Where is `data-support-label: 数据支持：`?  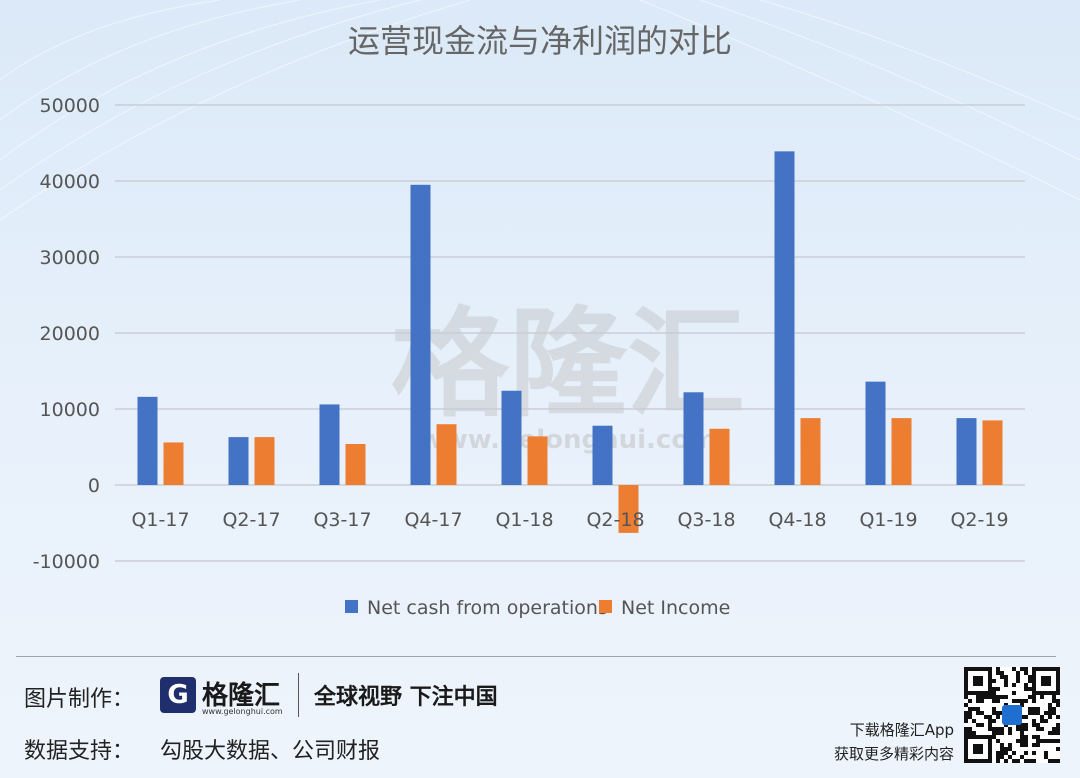 data-support-label: 数据支持： is located at coordinates (79, 751).